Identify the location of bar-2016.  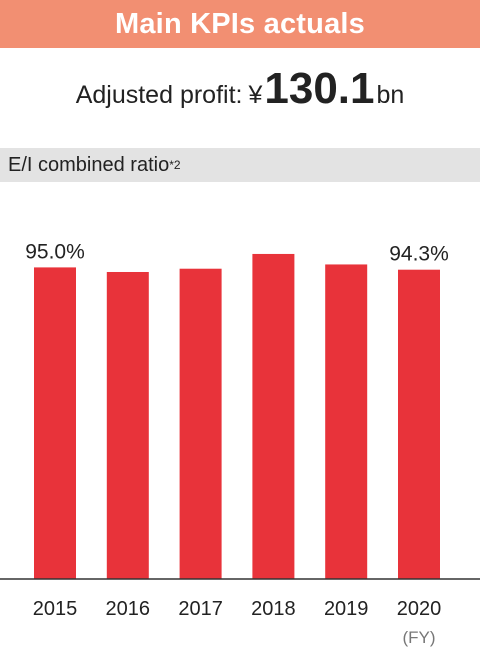
(127, 425).